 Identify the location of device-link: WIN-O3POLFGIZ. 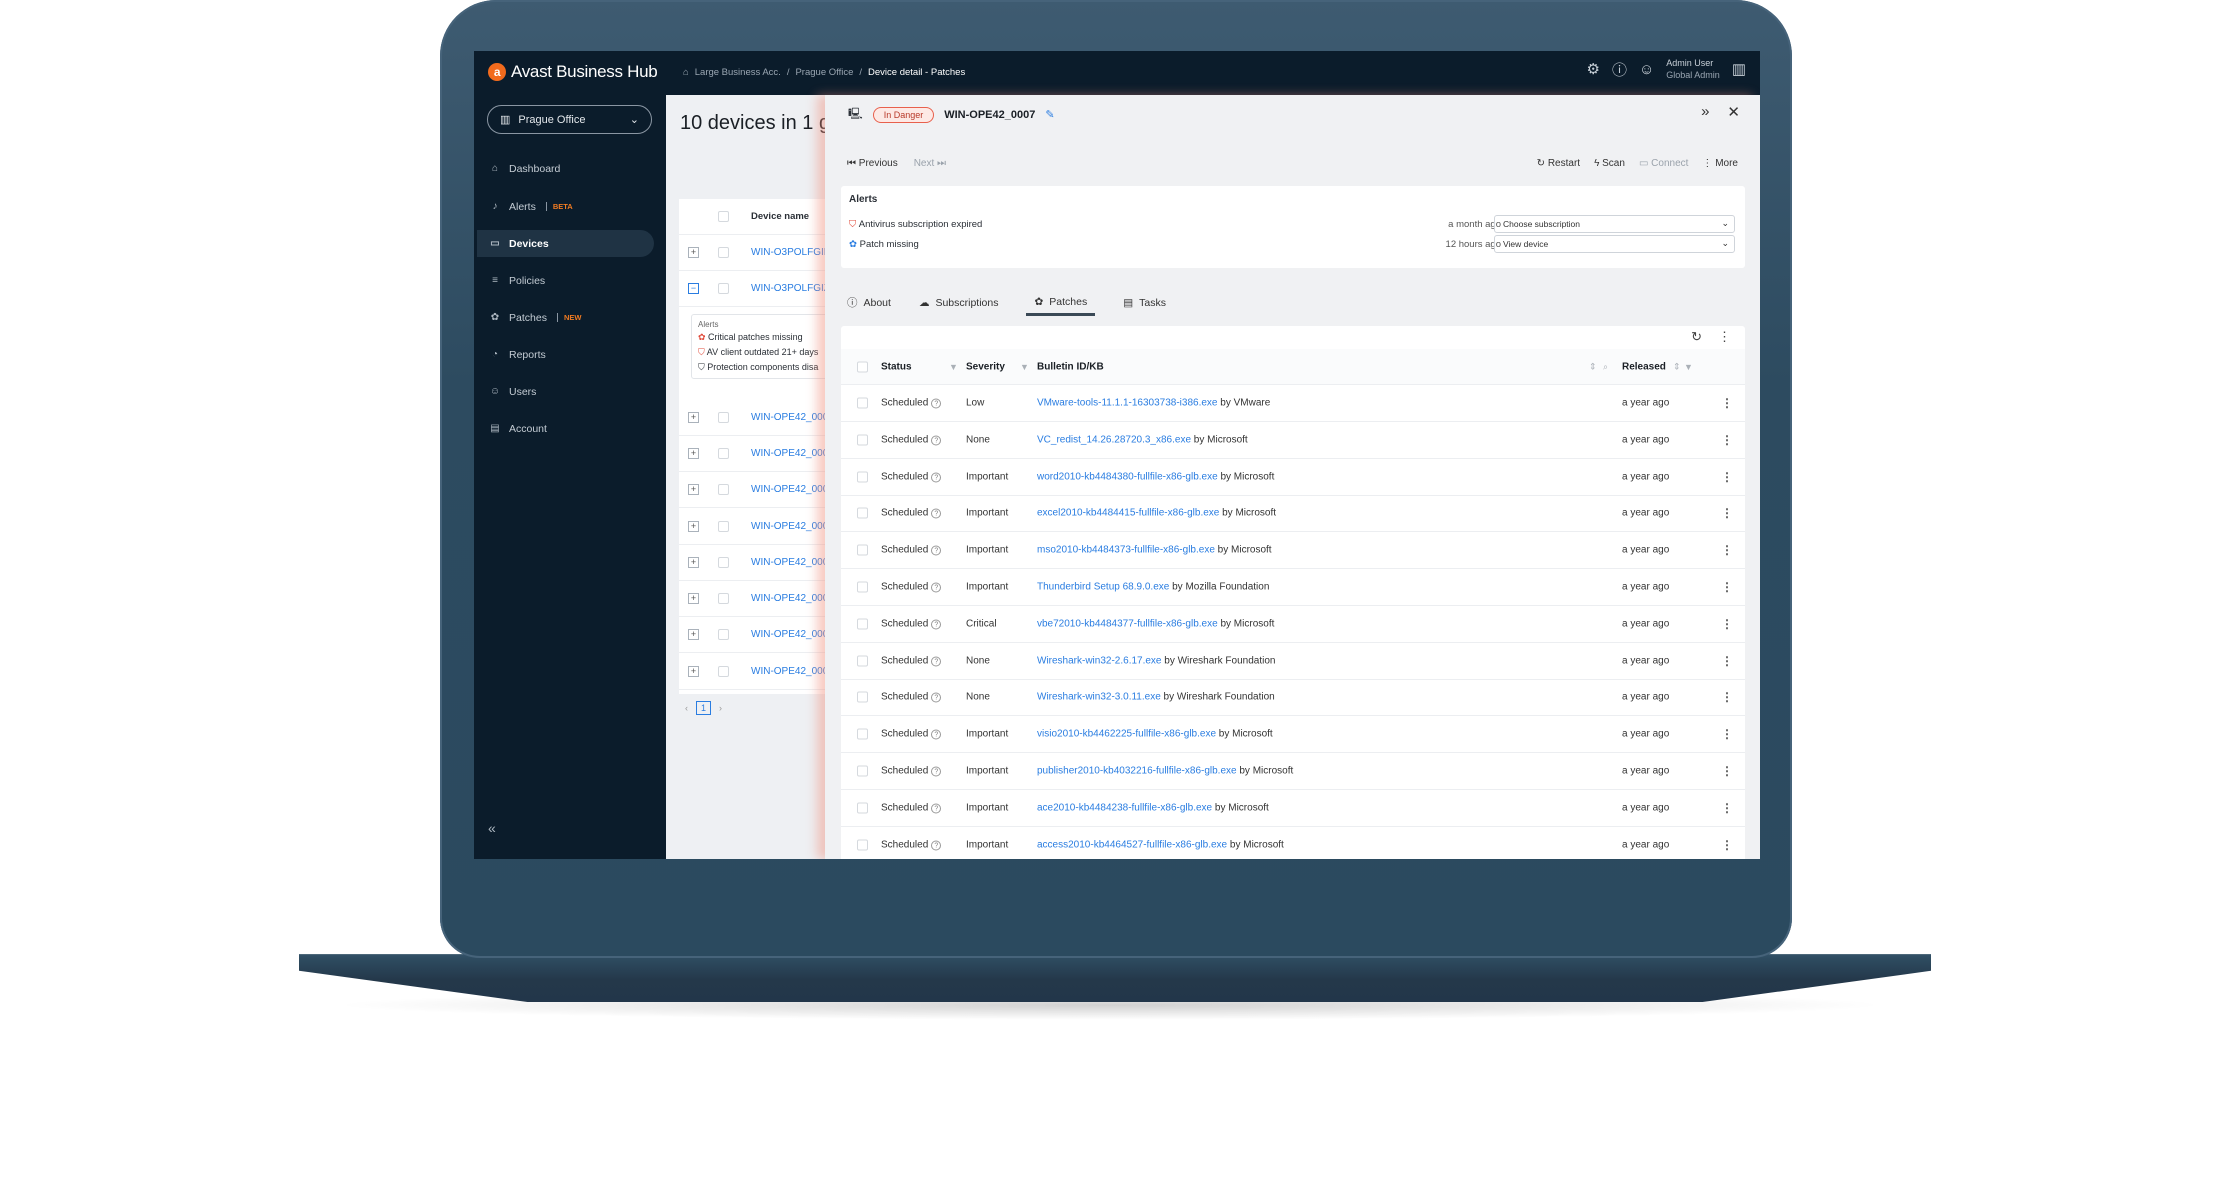
(790, 288).